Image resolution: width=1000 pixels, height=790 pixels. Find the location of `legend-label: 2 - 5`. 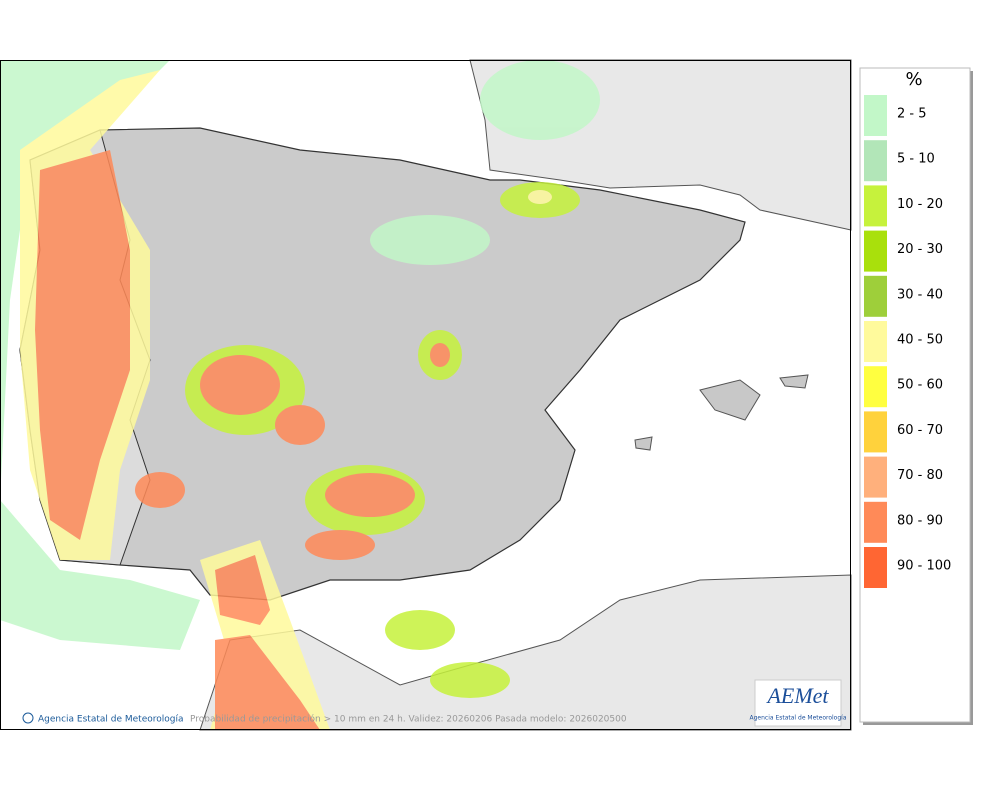

legend-label: 2 - 5 is located at coordinates (912, 114).